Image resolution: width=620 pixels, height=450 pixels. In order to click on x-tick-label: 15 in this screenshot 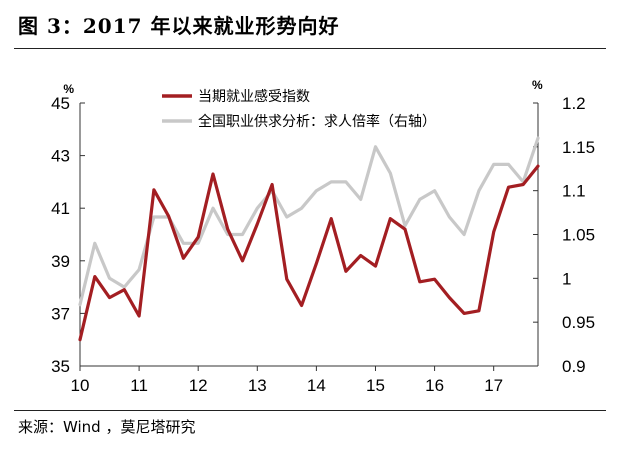, I will do `click(375, 385)`.